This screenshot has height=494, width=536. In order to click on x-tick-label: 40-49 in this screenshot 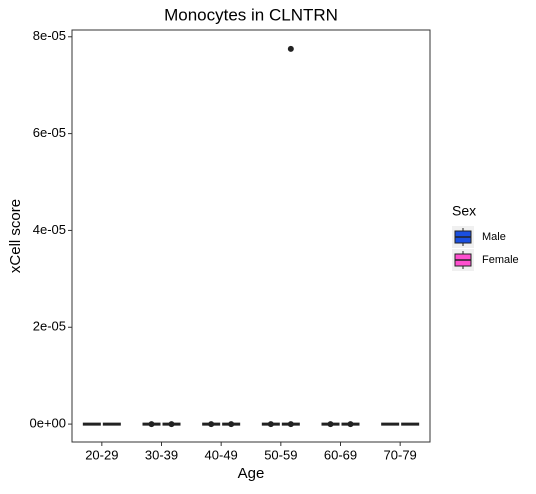, I will do `click(221, 454)`.